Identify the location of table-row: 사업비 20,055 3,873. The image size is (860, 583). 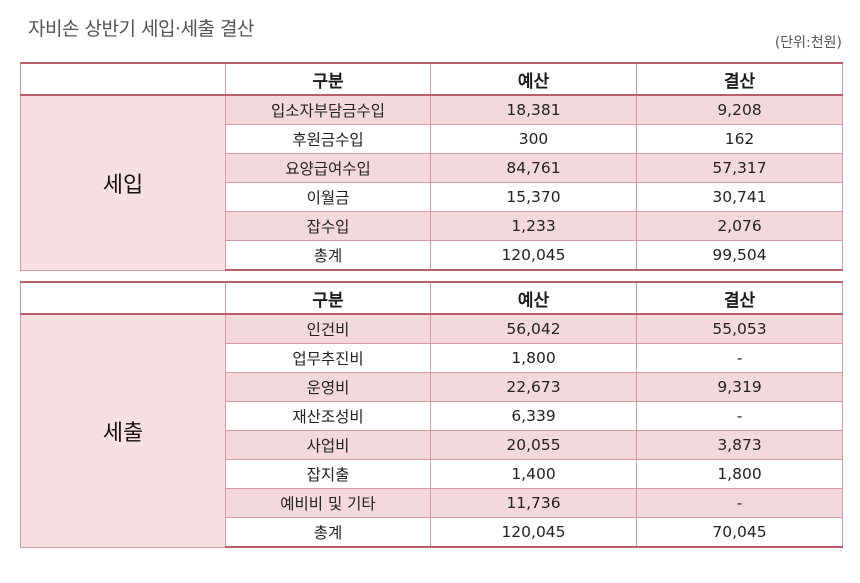
(432, 445).